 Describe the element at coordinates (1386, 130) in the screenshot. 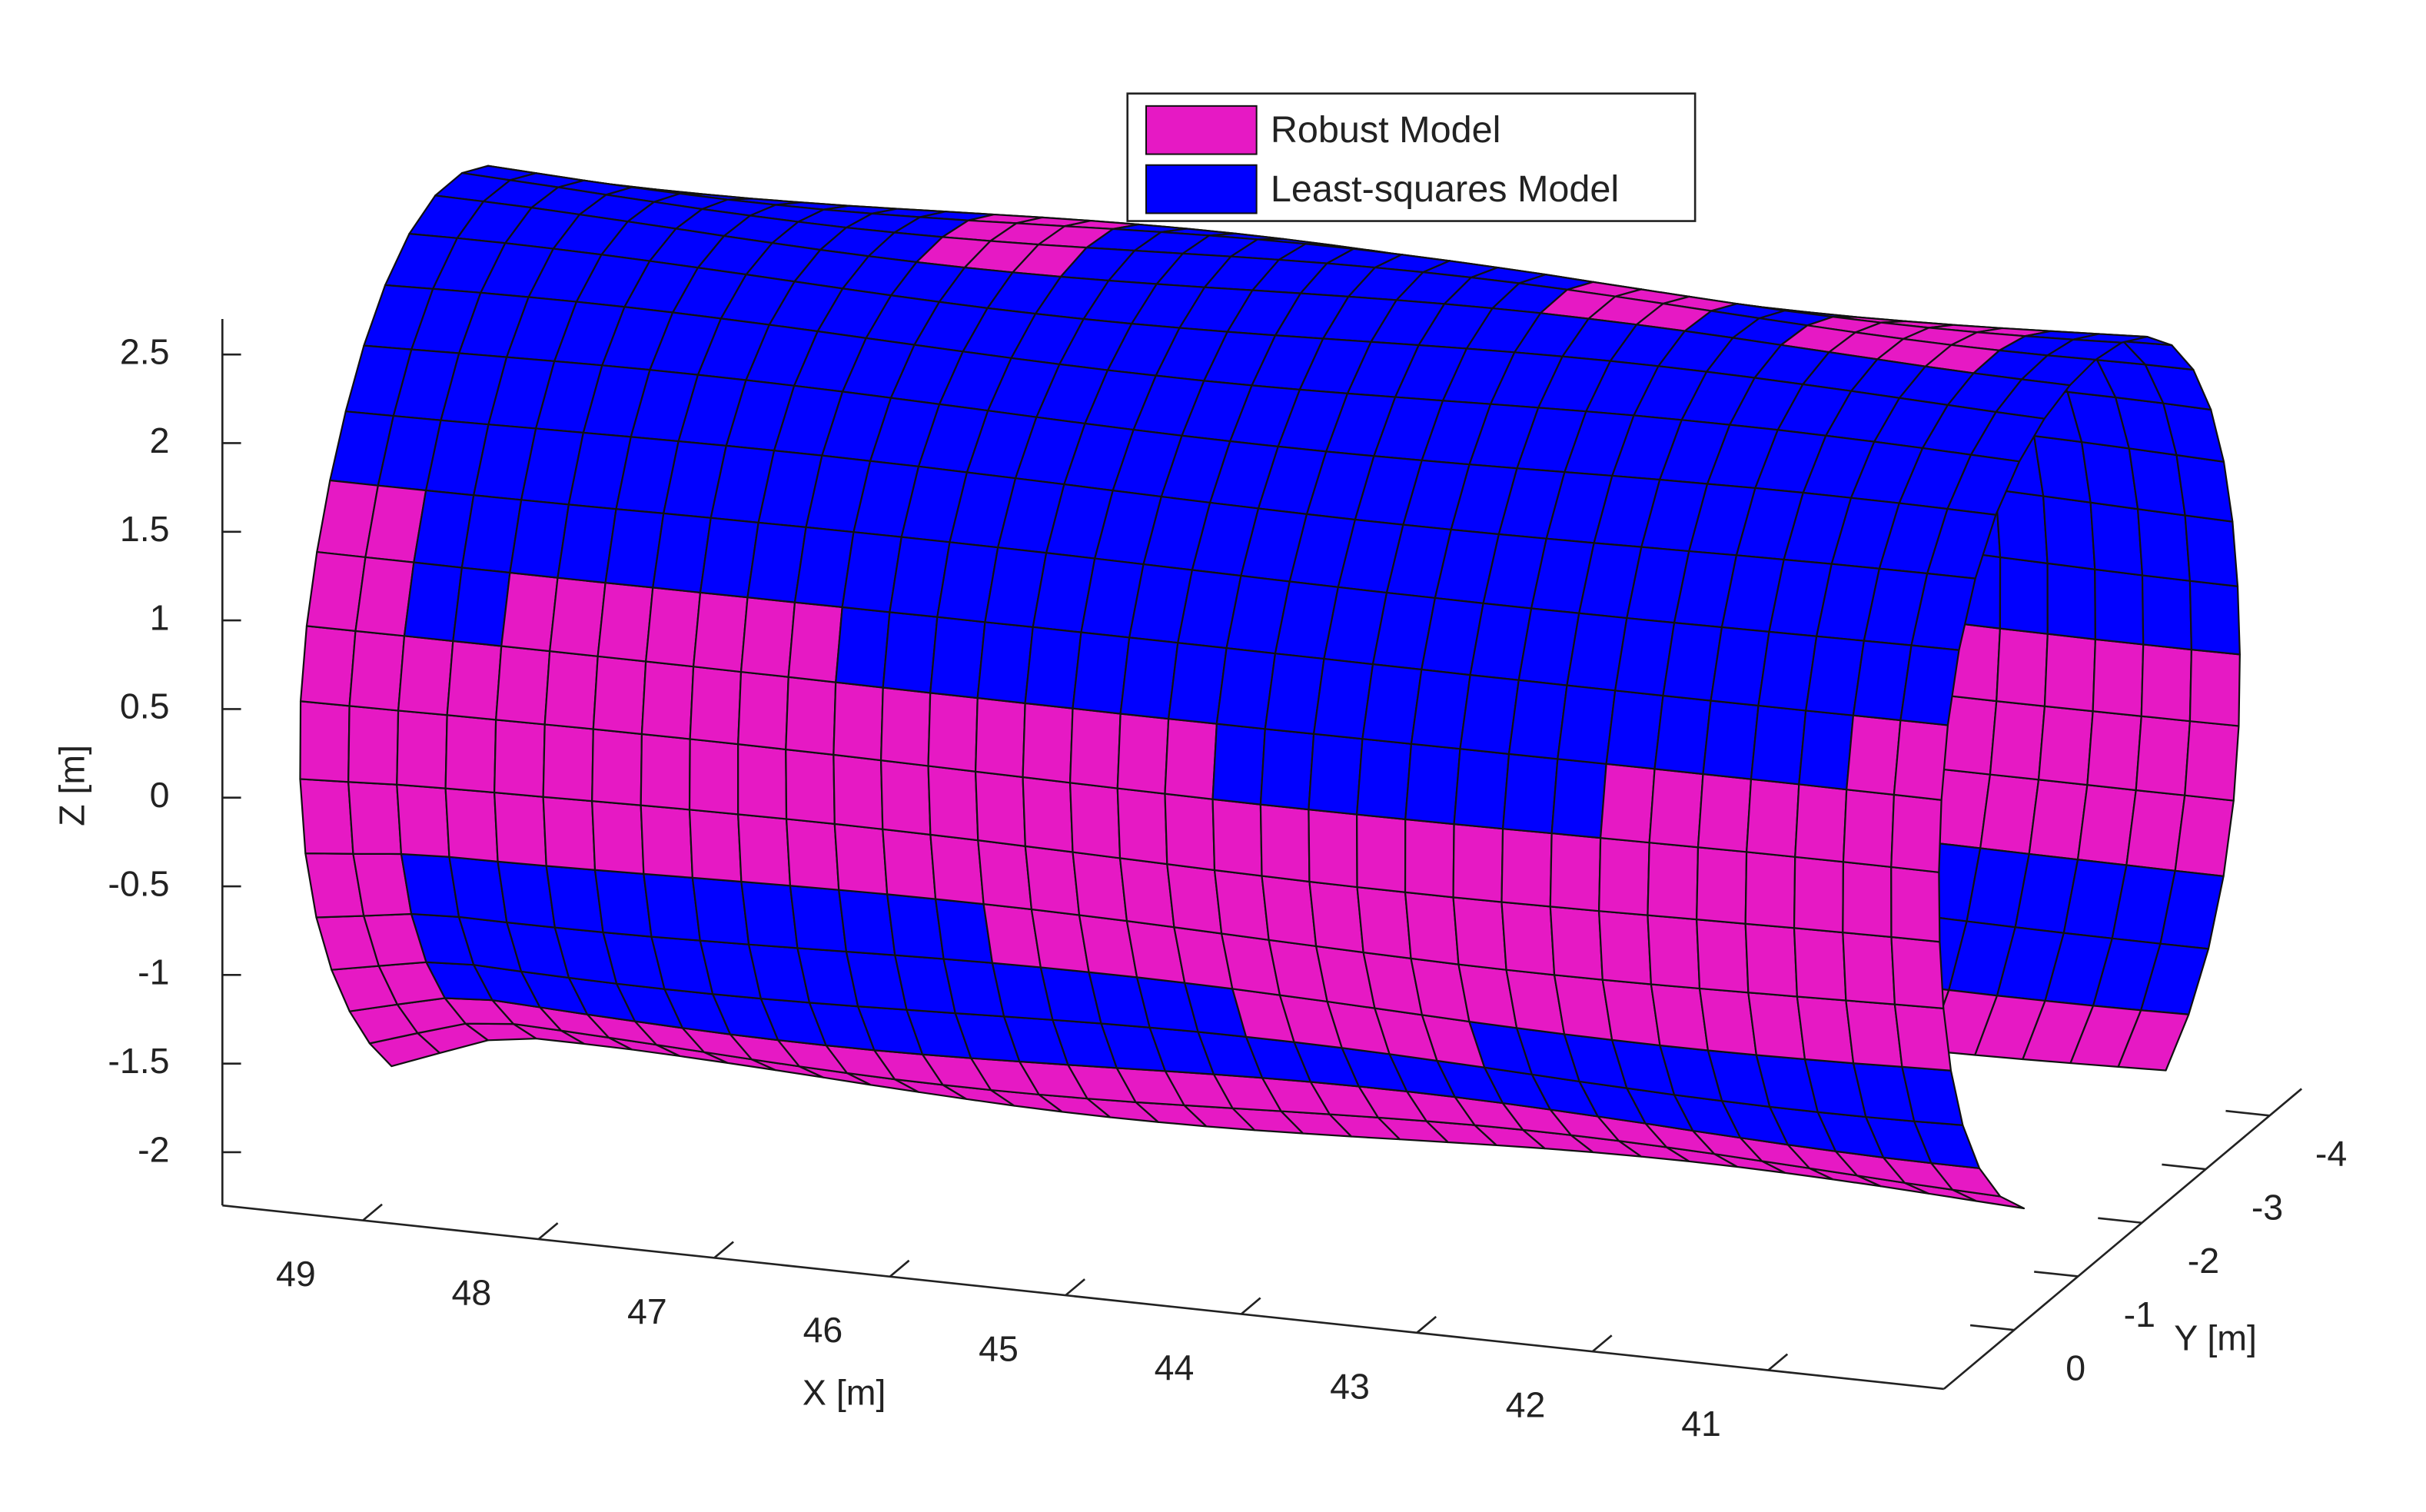

I see `legend-label: Robust Model` at that location.